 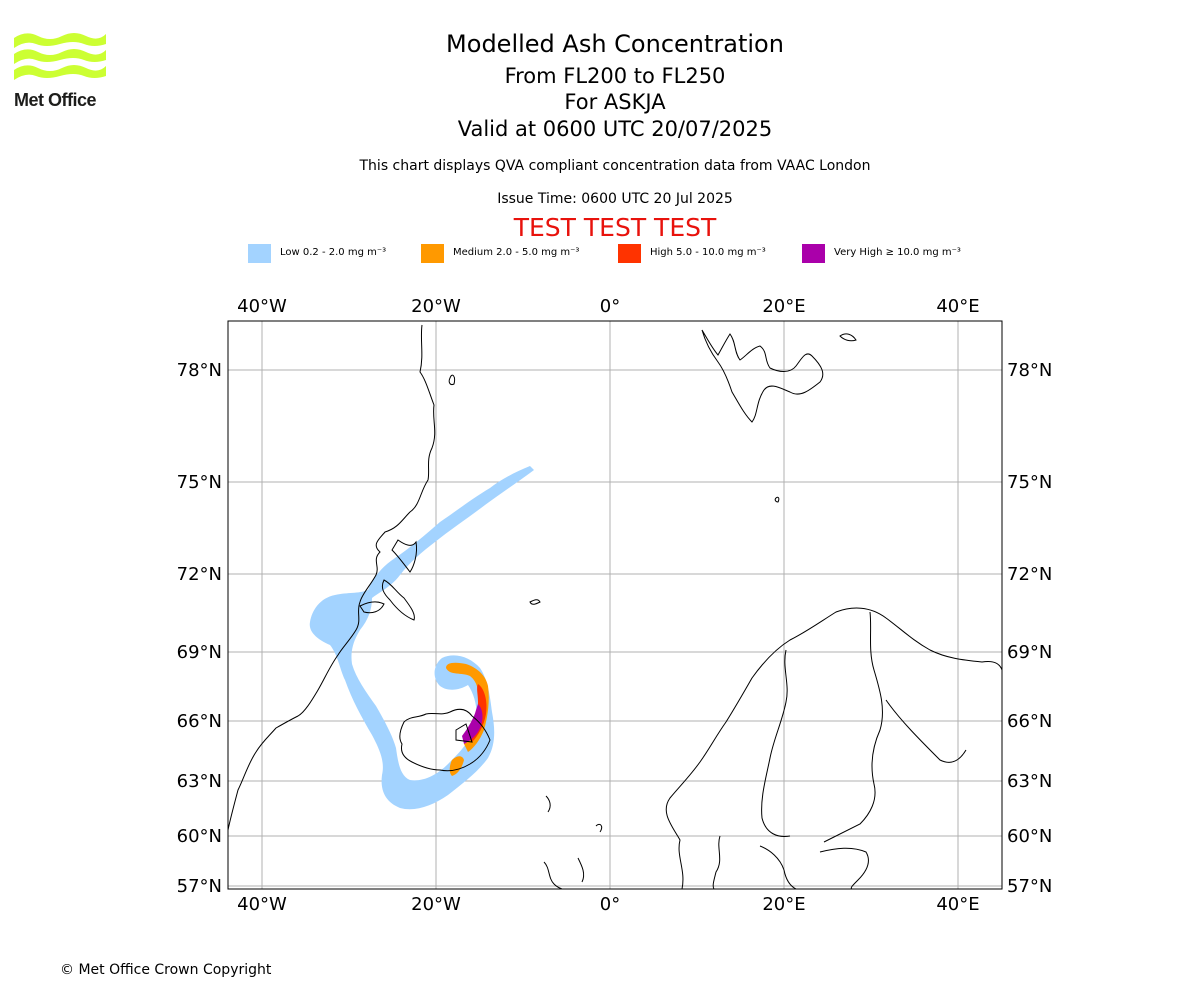 What do you see at coordinates (1029, 628) in the screenshot?
I see `lat-labels-right: 78°N 75°N 72°N 69°N 66°N 63°N 60°N 57°N` at bounding box center [1029, 628].